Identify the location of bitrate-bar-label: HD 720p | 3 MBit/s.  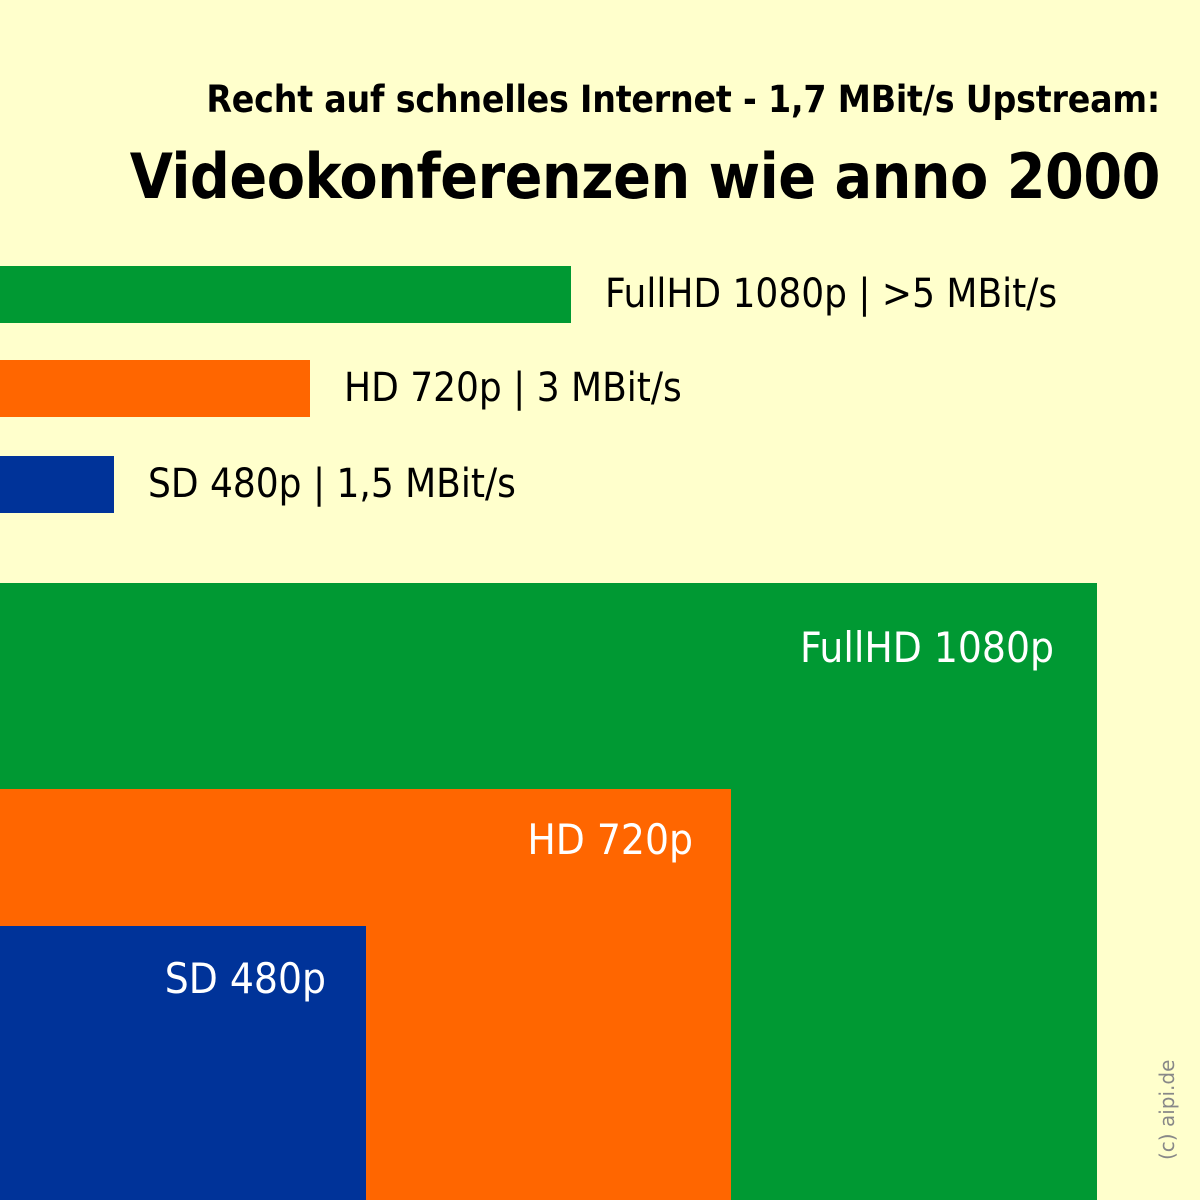
(513, 388).